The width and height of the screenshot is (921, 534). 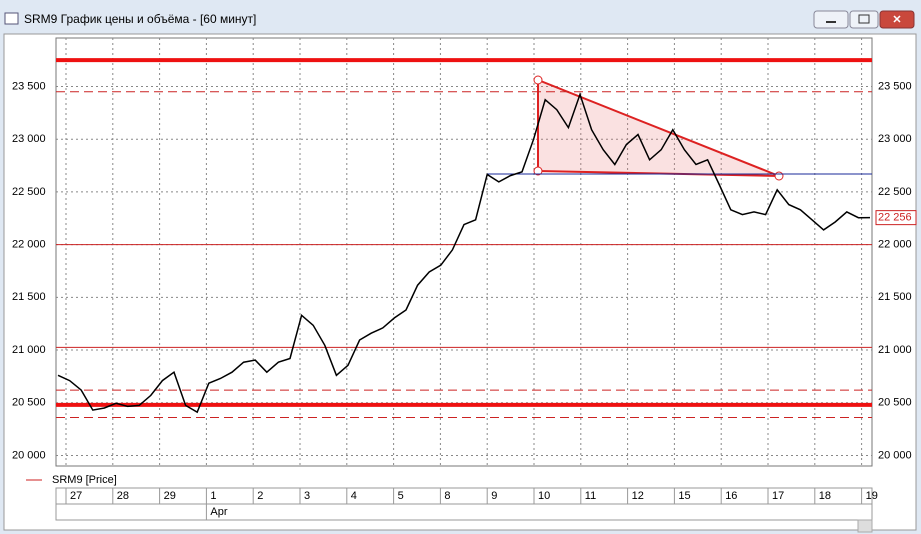 What do you see at coordinates (872, 496) in the screenshot?
I see `x-tick-label: 19` at bounding box center [872, 496].